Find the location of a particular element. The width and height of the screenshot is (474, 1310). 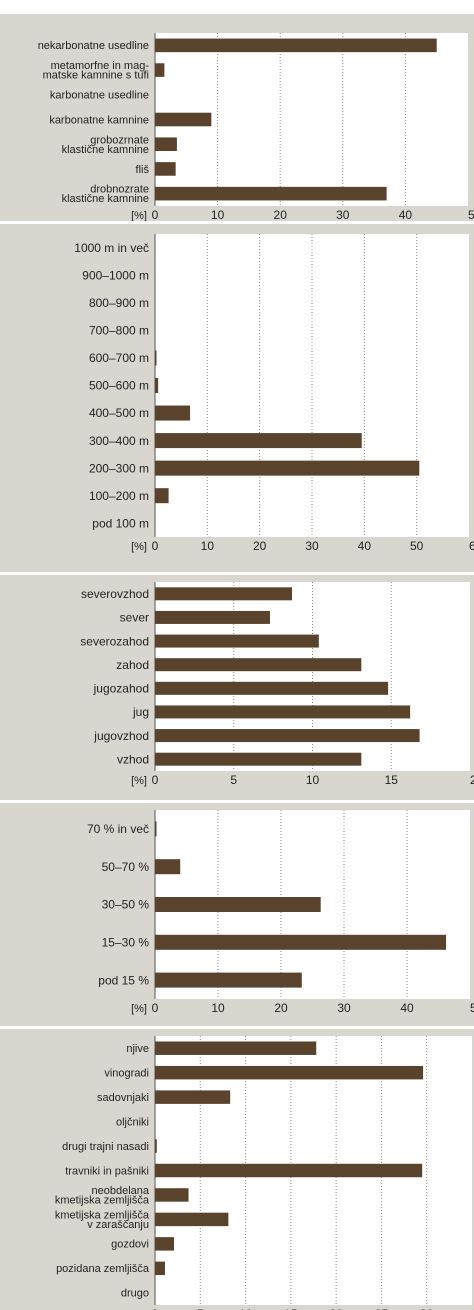

category-label: 100–200 m is located at coordinates (119, 496).